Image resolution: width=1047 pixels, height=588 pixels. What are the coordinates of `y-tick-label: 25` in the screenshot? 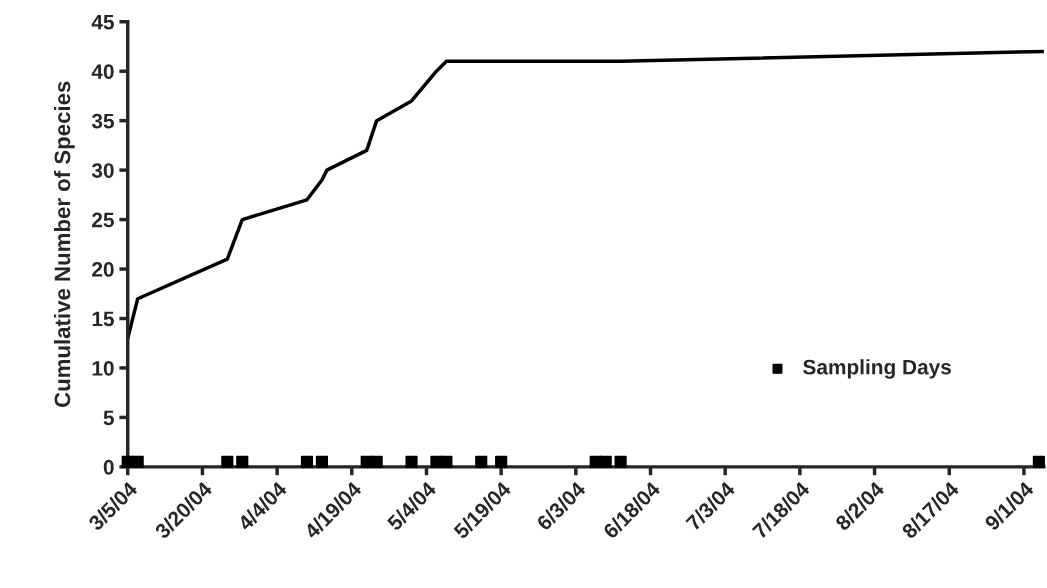 It's located at (103, 220).